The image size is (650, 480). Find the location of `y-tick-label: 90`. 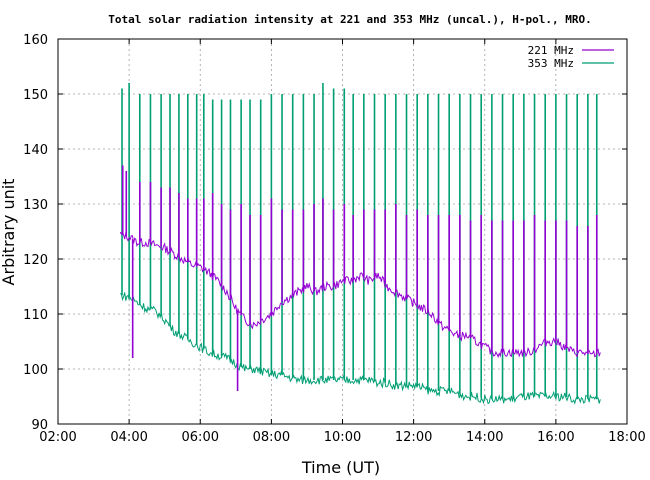

y-tick-label: 90 is located at coordinates (39, 425).